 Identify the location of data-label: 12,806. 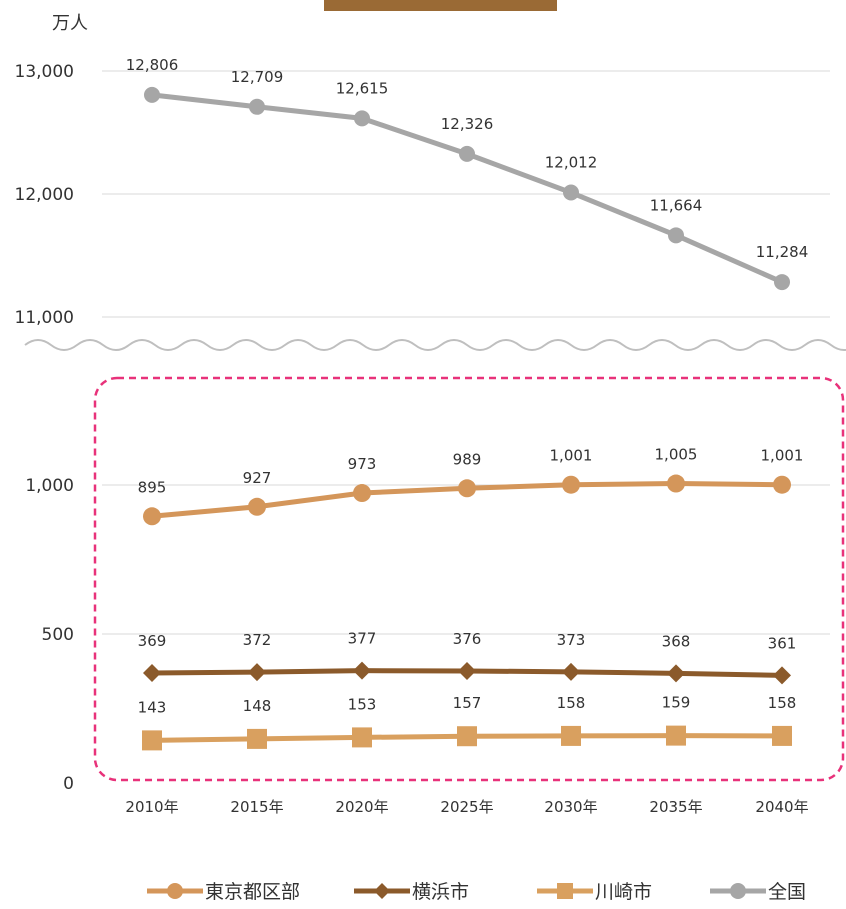
(152, 65).